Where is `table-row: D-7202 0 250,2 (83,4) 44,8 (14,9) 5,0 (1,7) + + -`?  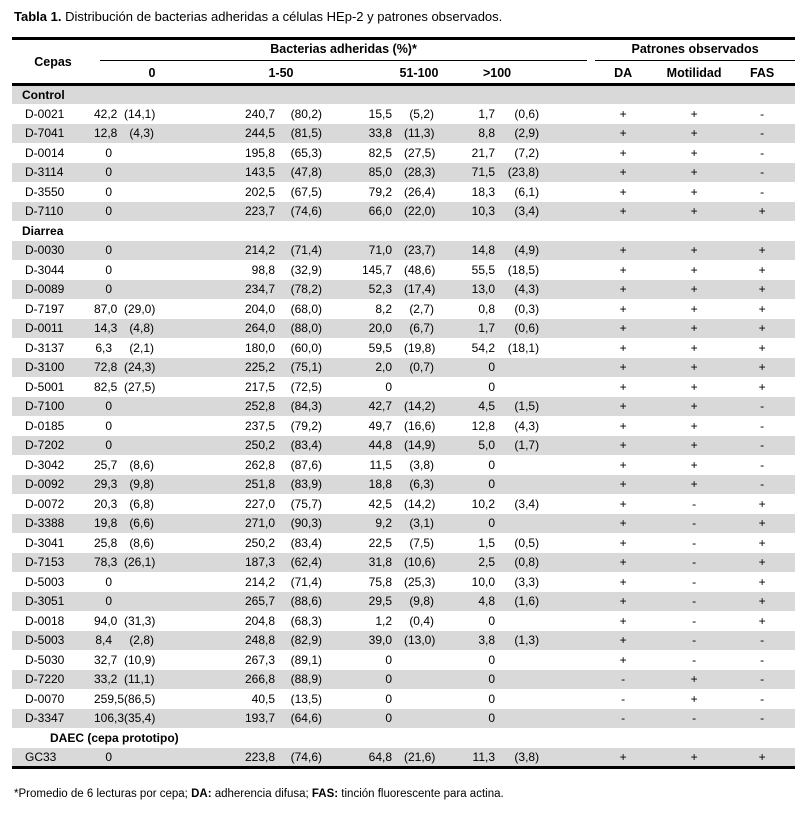 table-row: D-7202 0 250,2 (83,4) 44,8 (14,9) 5,0 (1,7) + + - is located at coordinates (404, 445).